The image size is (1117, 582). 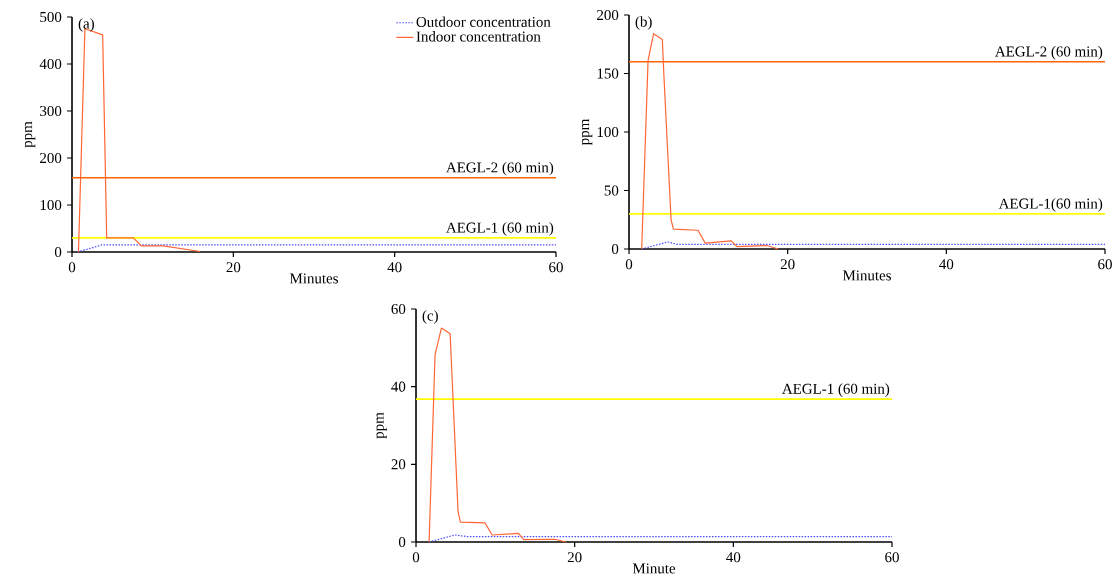 I want to click on annotation: (c), so click(x=430, y=317).